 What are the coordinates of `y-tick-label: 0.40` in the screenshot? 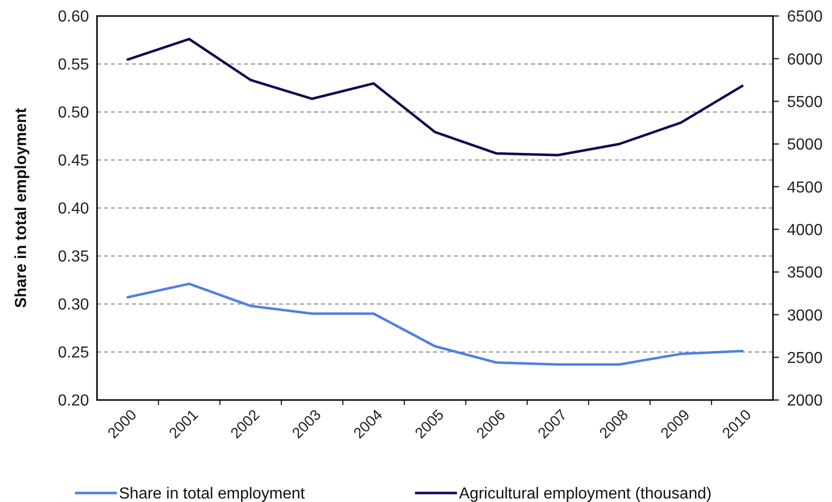 It's located at (74, 209).